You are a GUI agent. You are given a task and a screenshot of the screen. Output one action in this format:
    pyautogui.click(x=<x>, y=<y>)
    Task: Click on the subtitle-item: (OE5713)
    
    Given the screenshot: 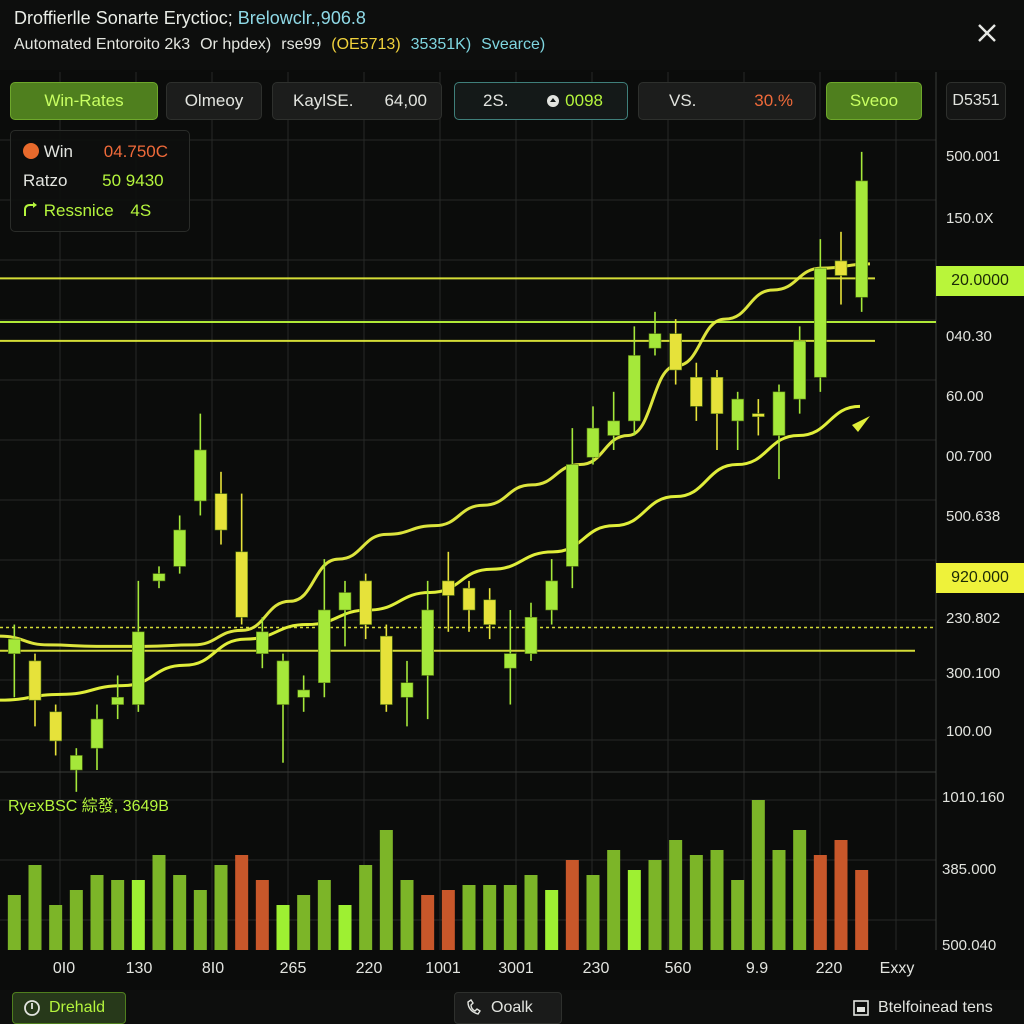 What is the action you would take?
    pyautogui.click(x=366, y=44)
    